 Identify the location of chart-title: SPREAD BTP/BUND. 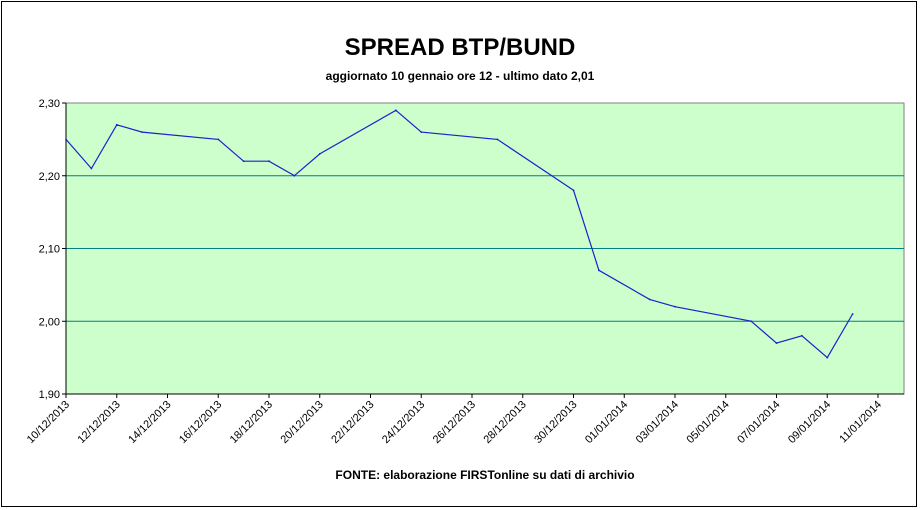
(460, 47).